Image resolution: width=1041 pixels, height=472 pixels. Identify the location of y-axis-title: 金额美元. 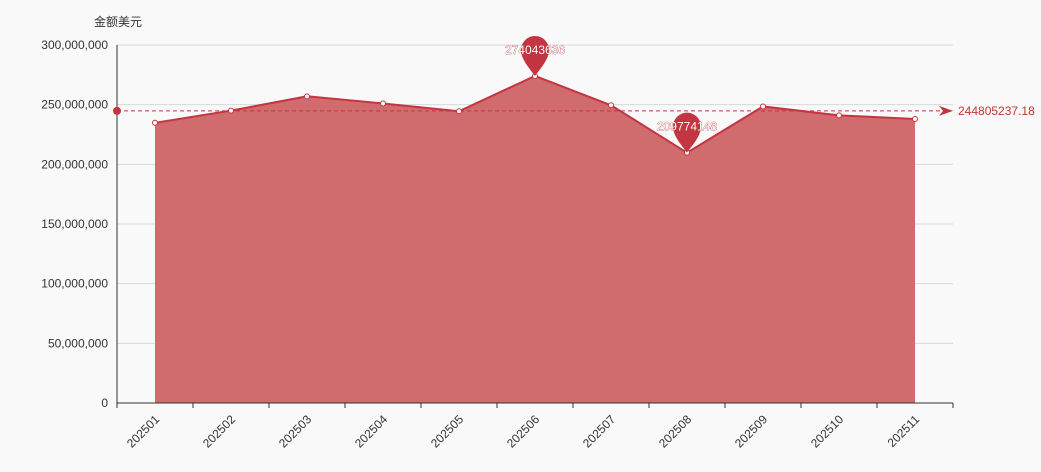
(118, 21).